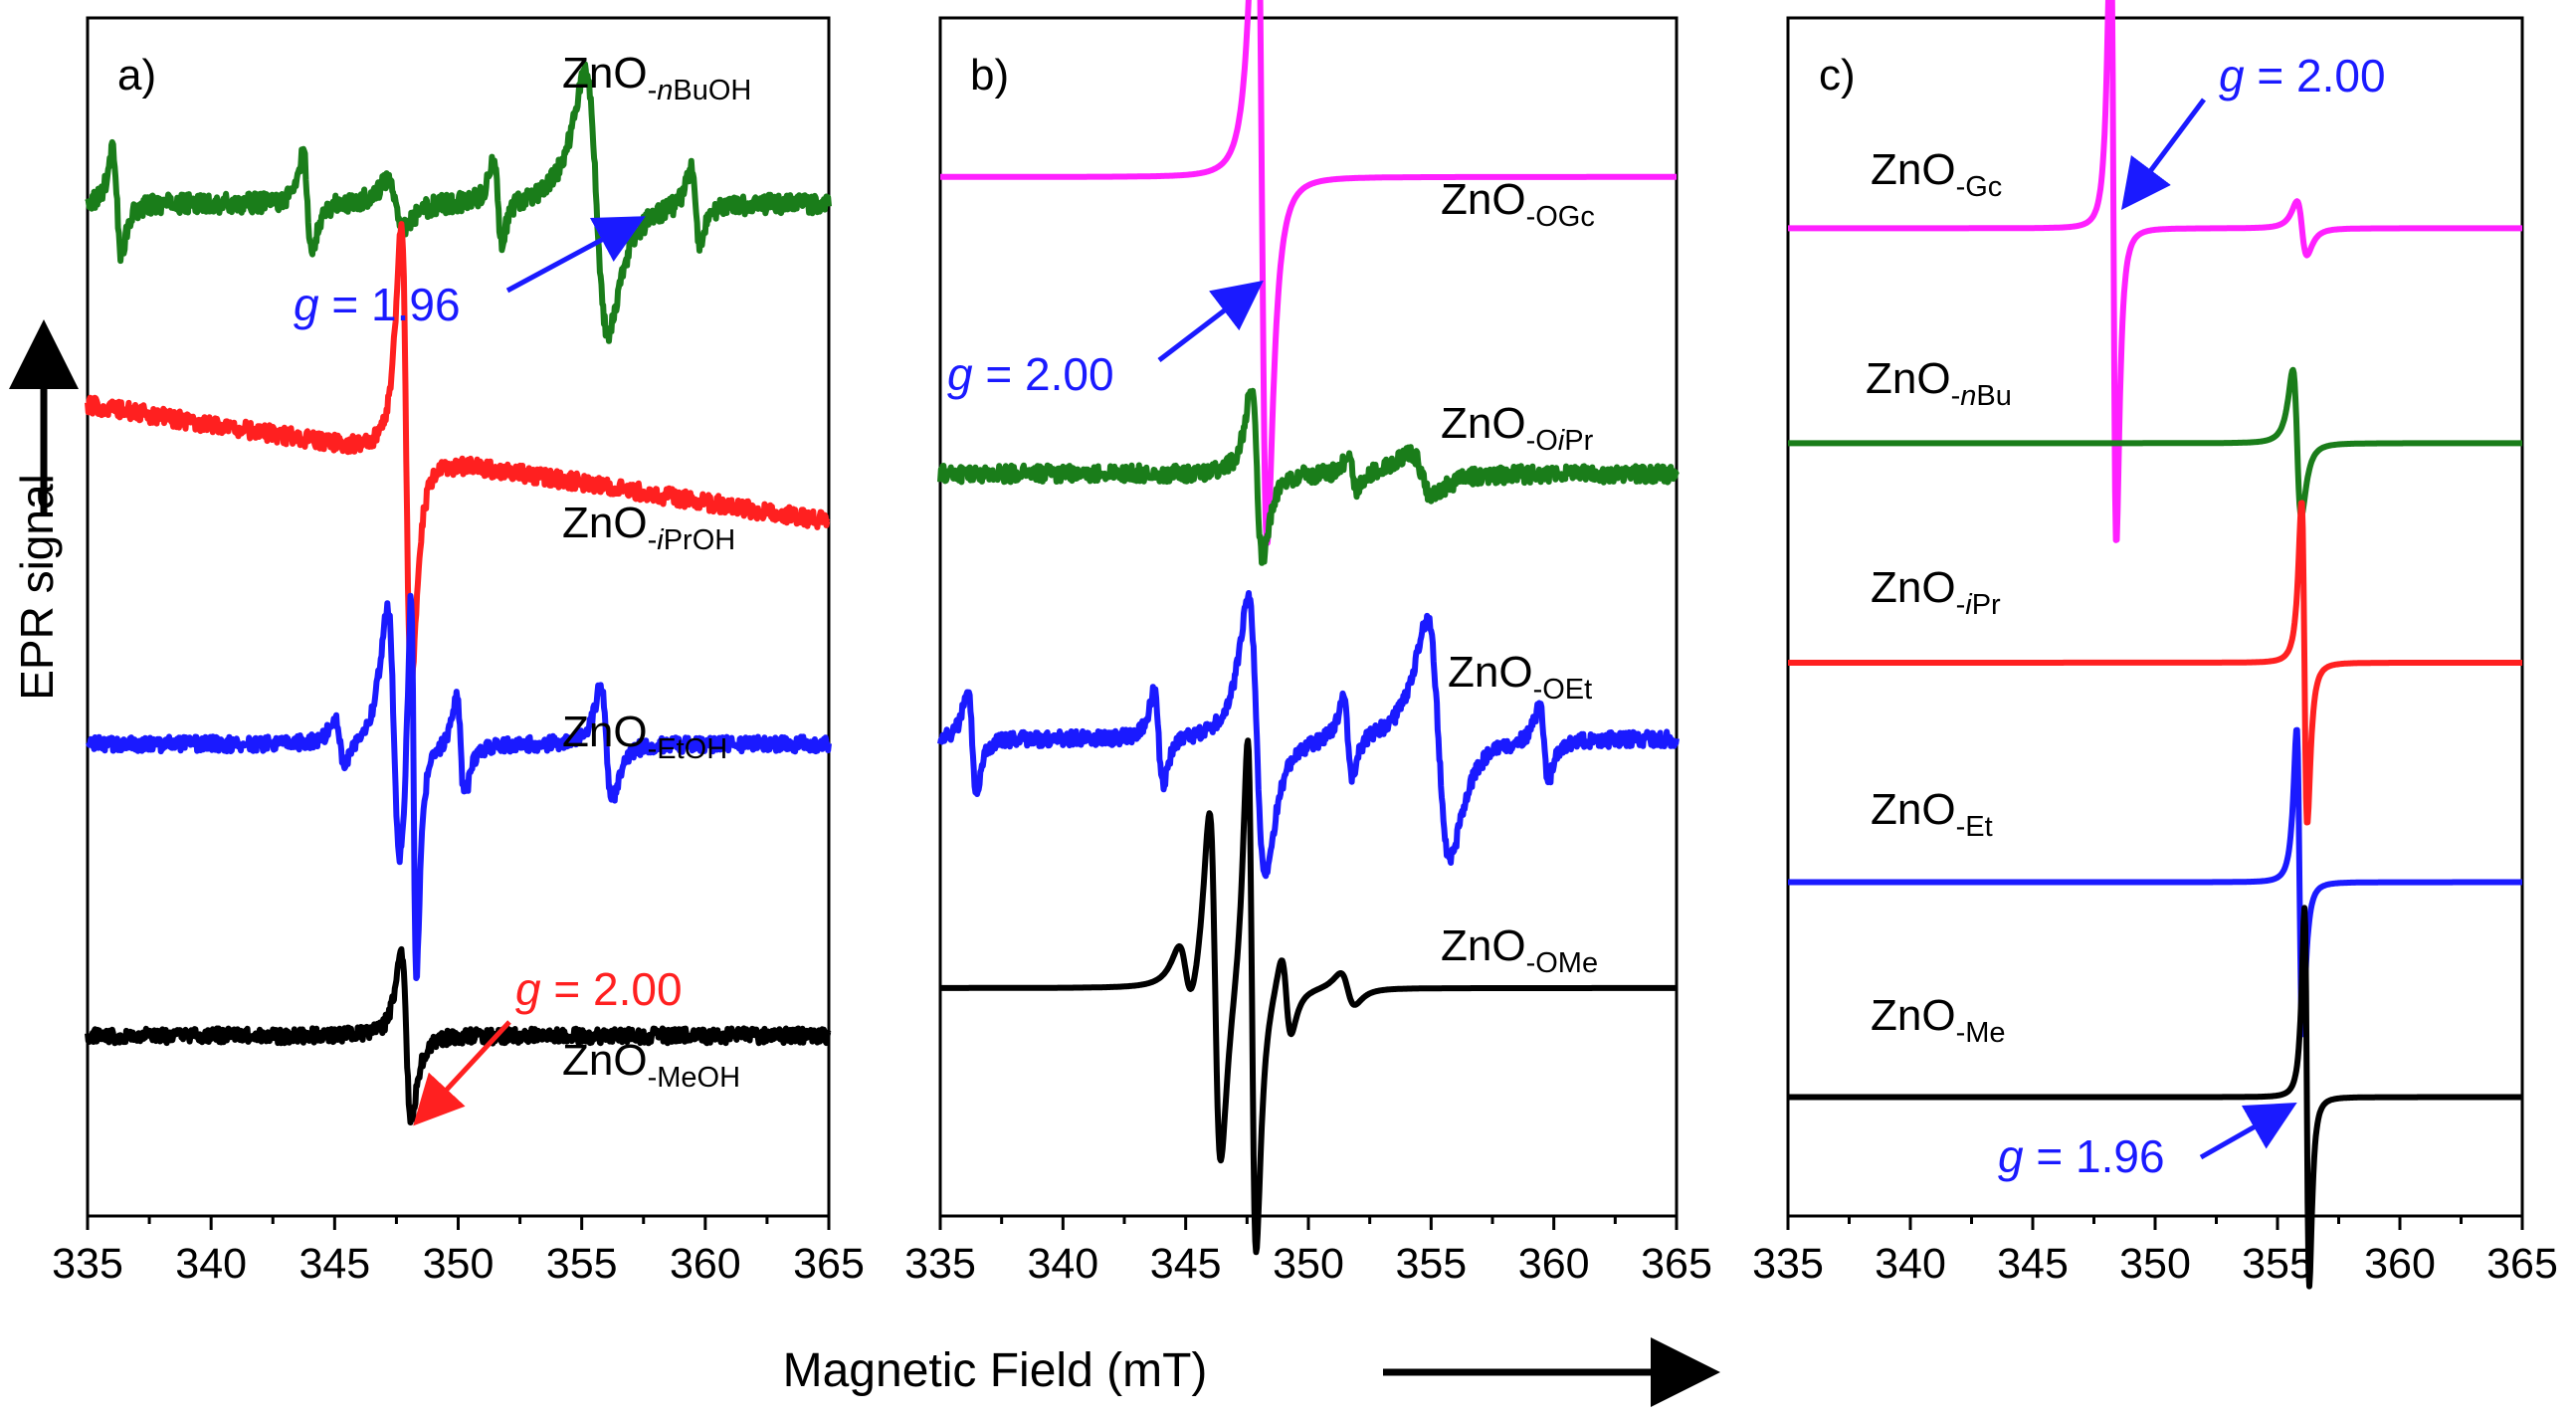 The width and height of the screenshot is (2576, 1420). What do you see at coordinates (1936, 592) in the screenshot?
I see `series-label: ZnO-iPr` at bounding box center [1936, 592].